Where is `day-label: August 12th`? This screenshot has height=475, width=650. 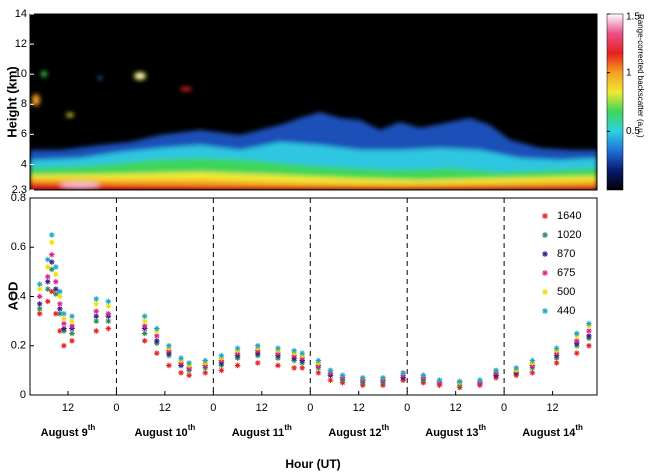 day-label: August 12th is located at coordinates (358, 431).